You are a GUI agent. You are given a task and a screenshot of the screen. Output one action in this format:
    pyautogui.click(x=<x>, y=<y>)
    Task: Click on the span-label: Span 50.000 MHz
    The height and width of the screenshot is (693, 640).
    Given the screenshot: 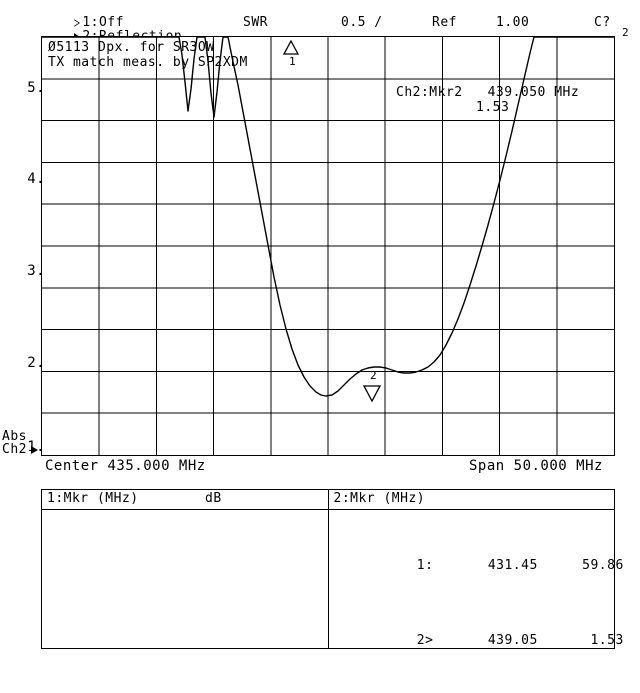 What is the action you would take?
    pyautogui.click(x=536, y=466)
    